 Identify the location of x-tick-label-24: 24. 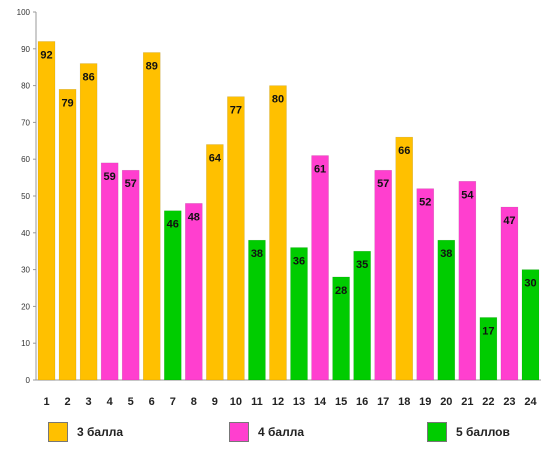
(530, 402).